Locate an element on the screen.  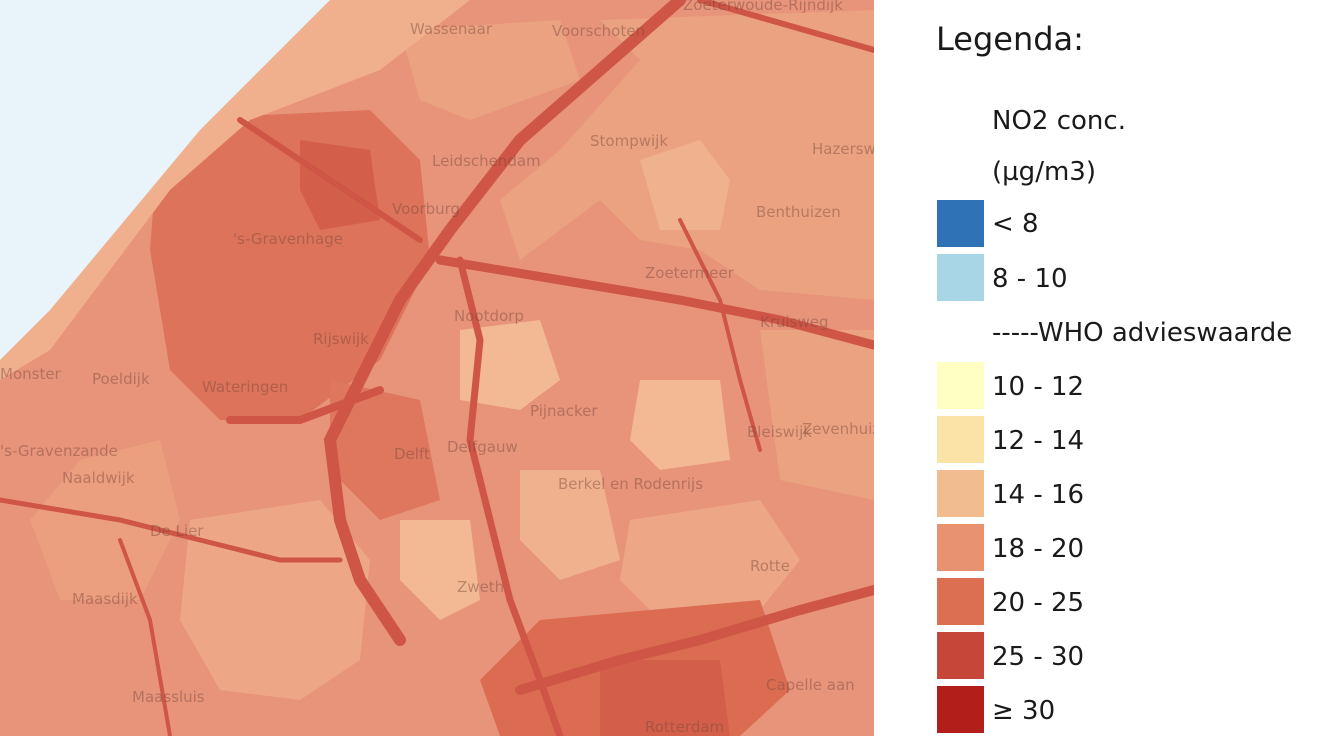
legend-label-18-20: 18 - 20 is located at coordinates (1038, 549).